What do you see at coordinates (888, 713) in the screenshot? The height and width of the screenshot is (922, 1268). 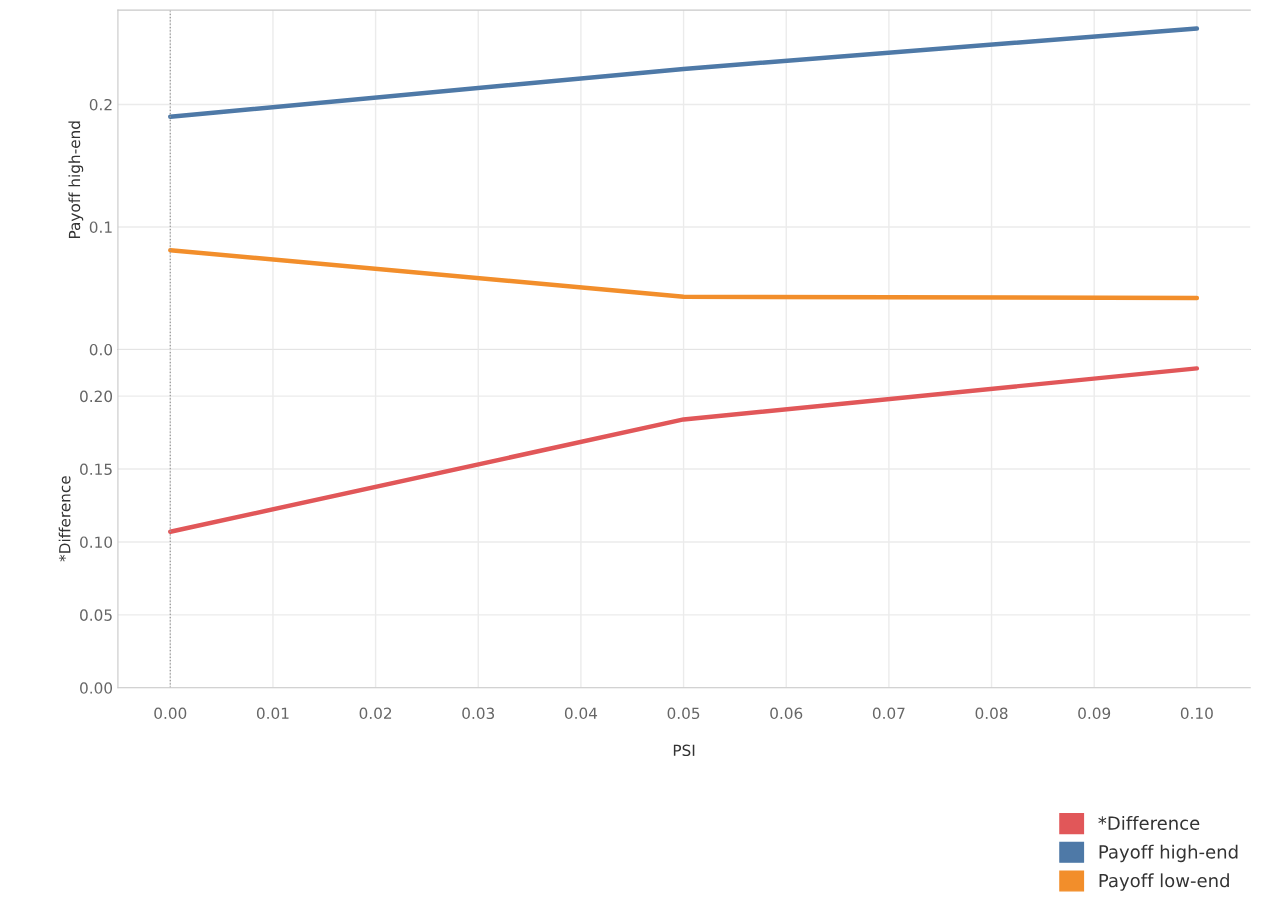 I see `x-tick-label: 0.07` at bounding box center [888, 713].